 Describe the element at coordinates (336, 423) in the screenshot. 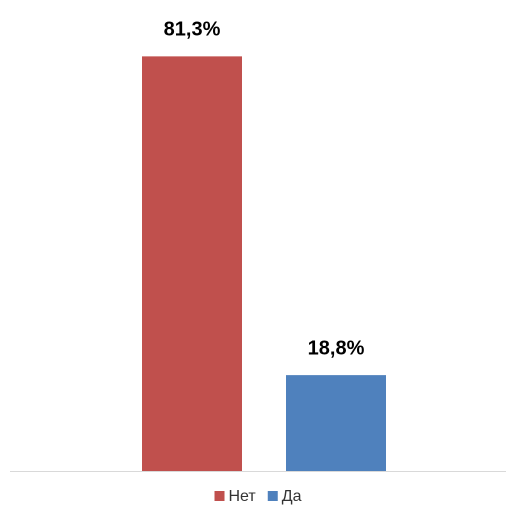

I see `bar` at that location.